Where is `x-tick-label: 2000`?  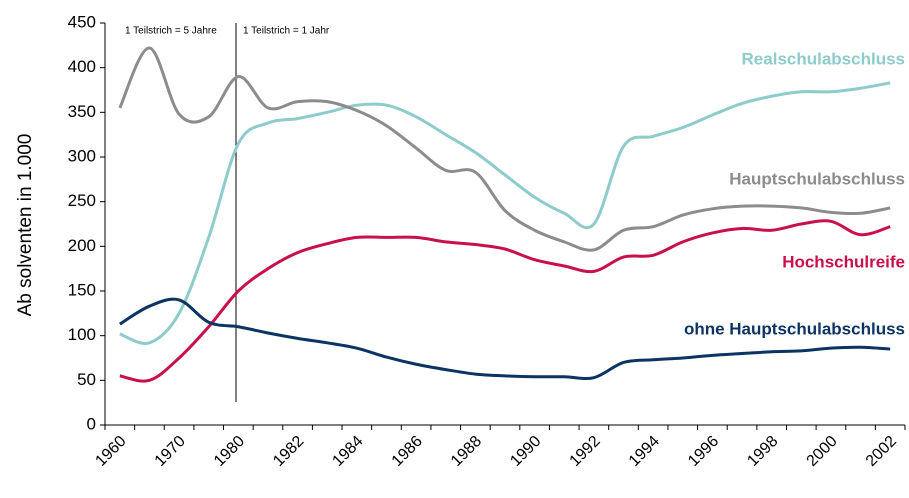
x-tick-label: 2000 is located at coordinates (822, 451).